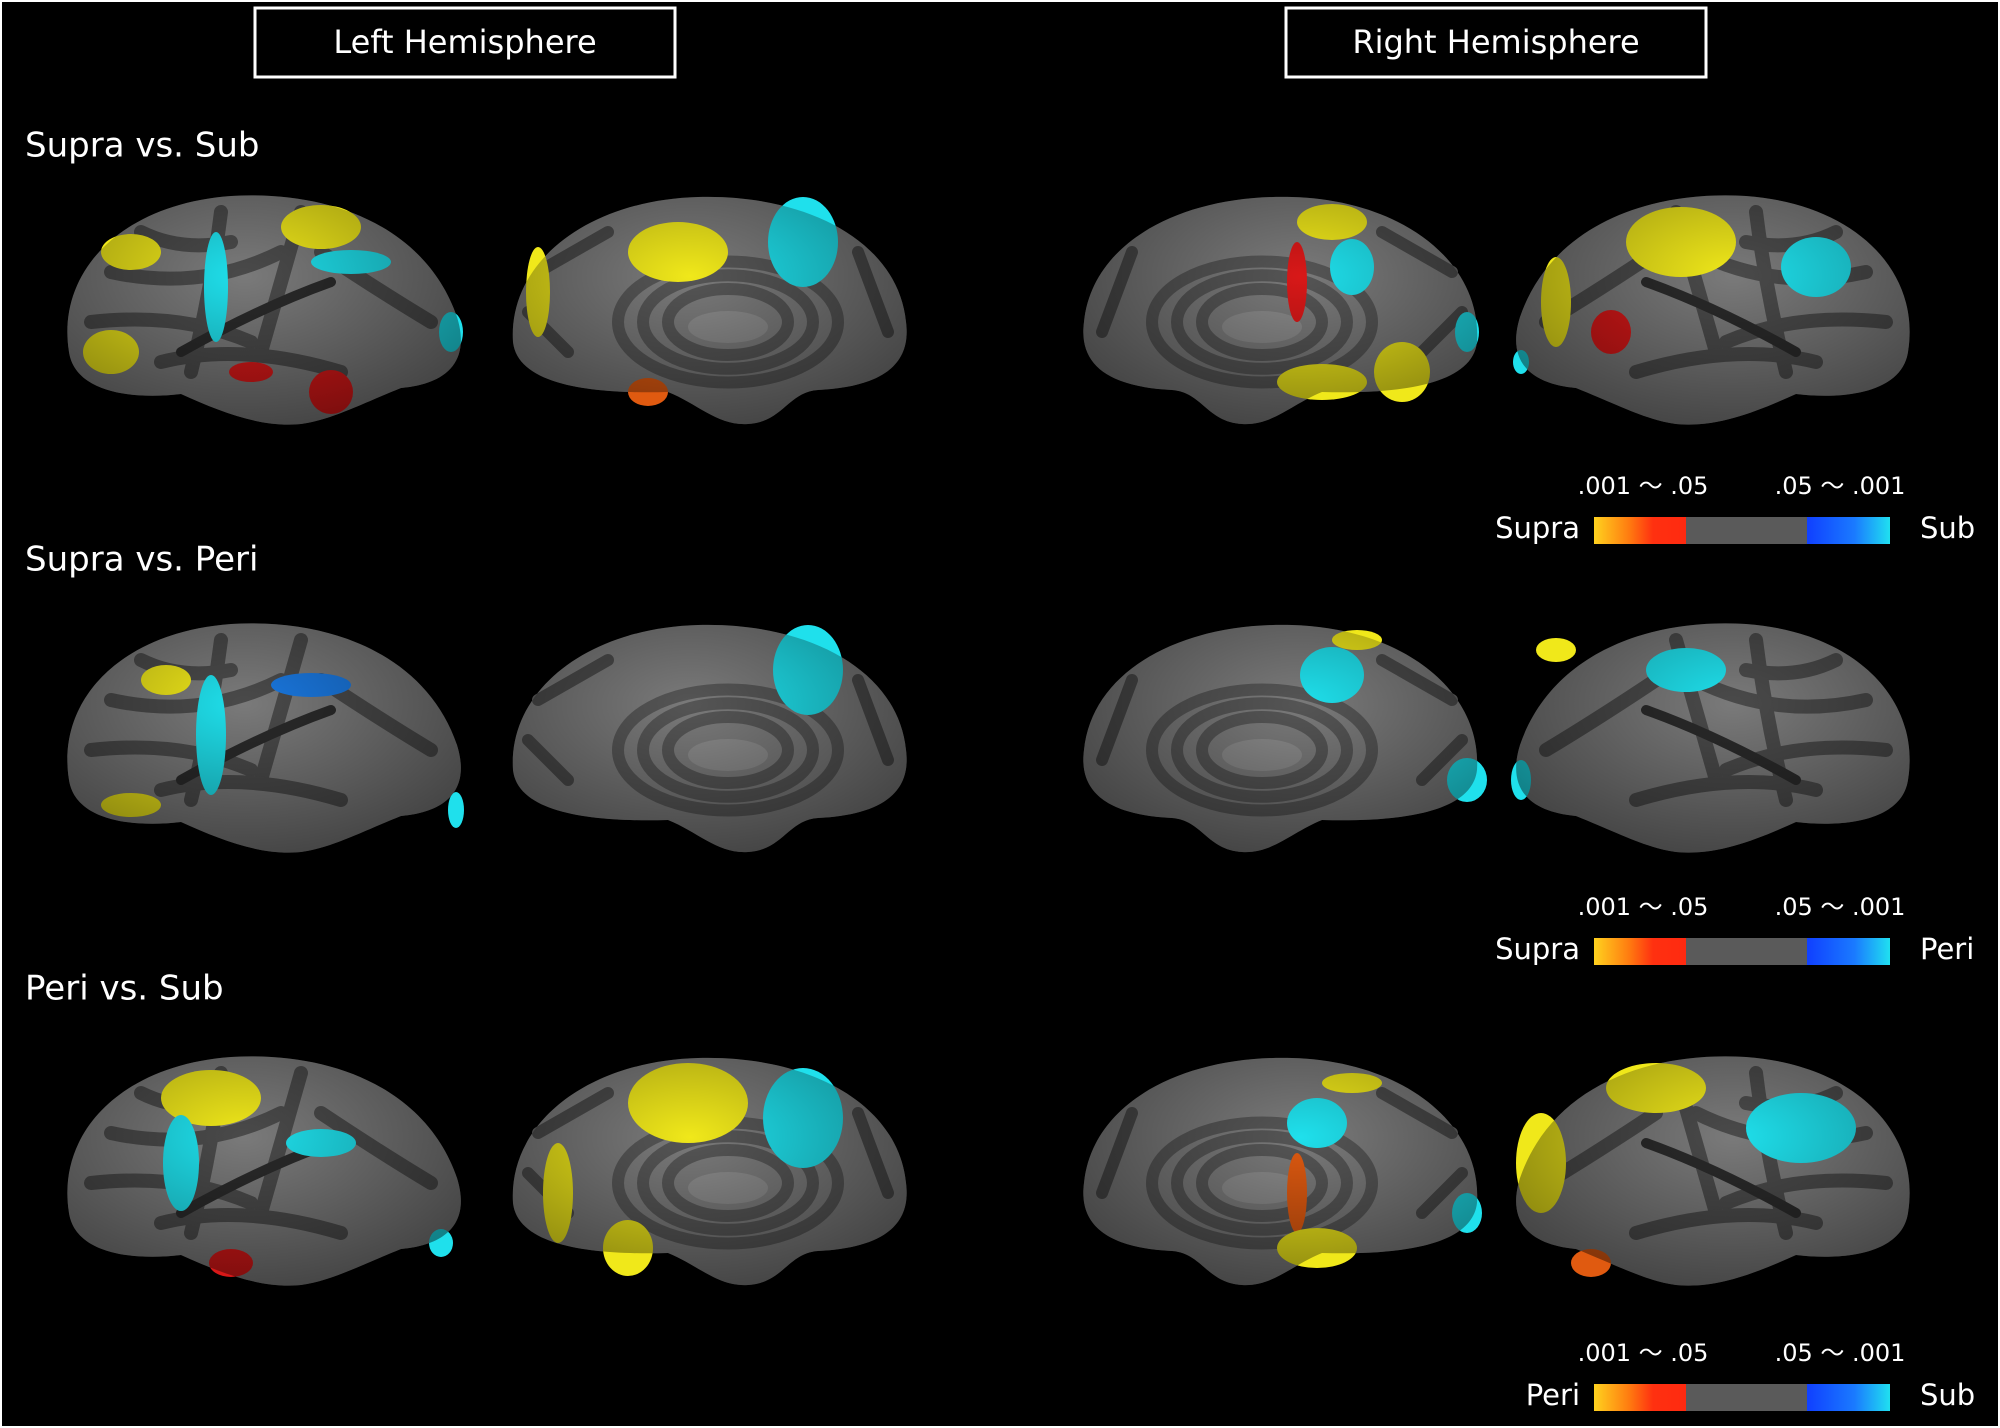 Image resolution: width=2000 pixels, height=1428 pixels. I want to click on right-title: Right Hemisphere, so click(1495, 42).